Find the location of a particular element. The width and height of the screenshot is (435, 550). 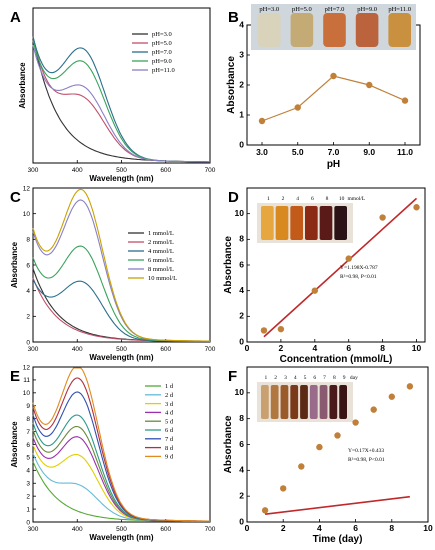

chart-b-ytick-label: 2 is located at coordinates (241, 84).